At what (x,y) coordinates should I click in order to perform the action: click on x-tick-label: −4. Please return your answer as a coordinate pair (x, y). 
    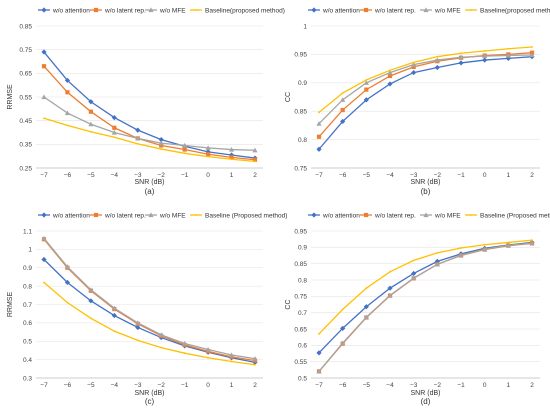
    Looking at the image, I should click on (115, 175).